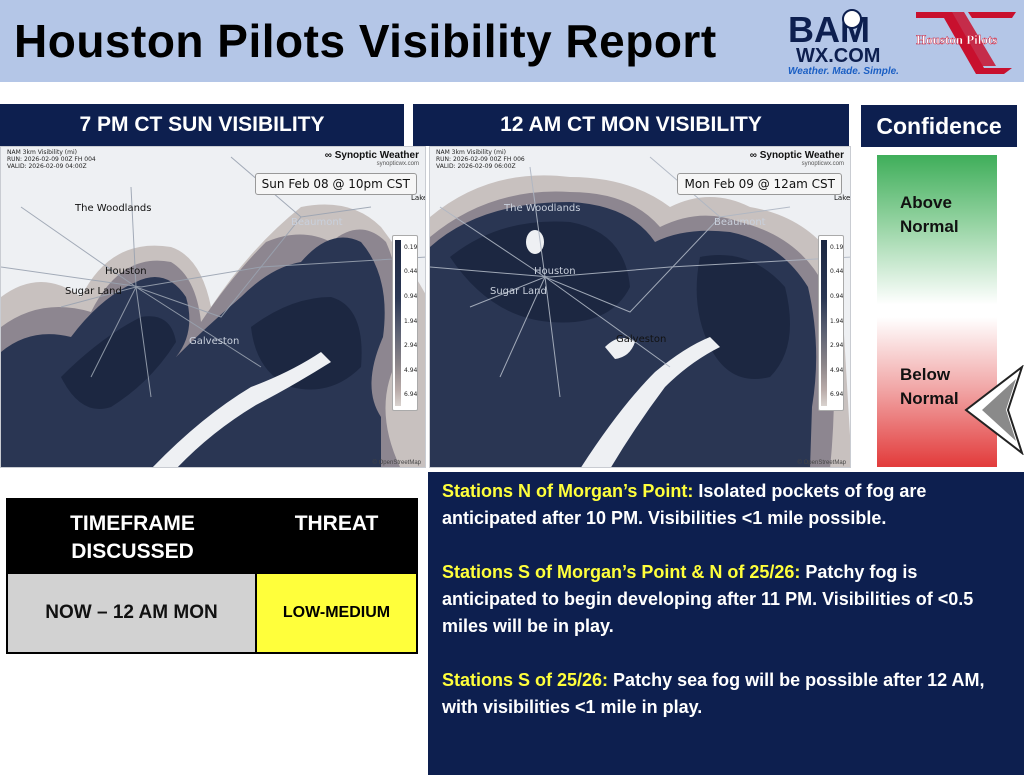 This screenshot has height=775, width=1024. I want to click on baam-wx-logo: BAM WX.COM Weather. Made. Simple., so click(843, 43).